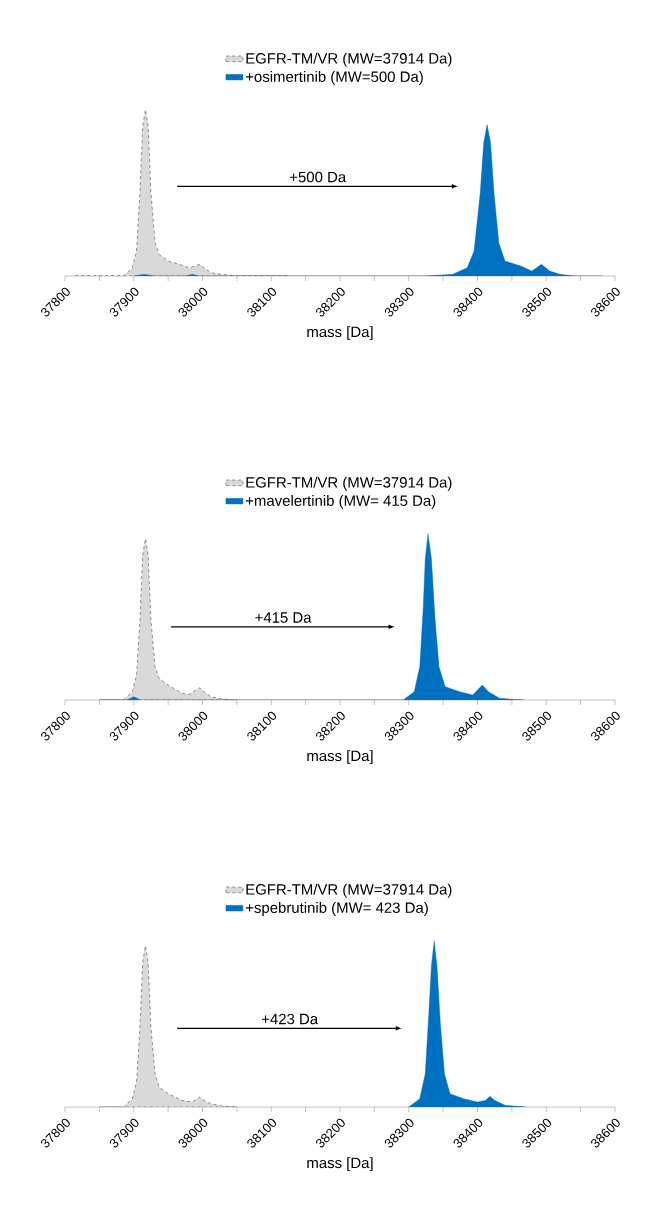 This screenshot has height=1225, width=656. I want to click on legend-label: +mavelertinib (MW= 415 Da), so click(340, 502).